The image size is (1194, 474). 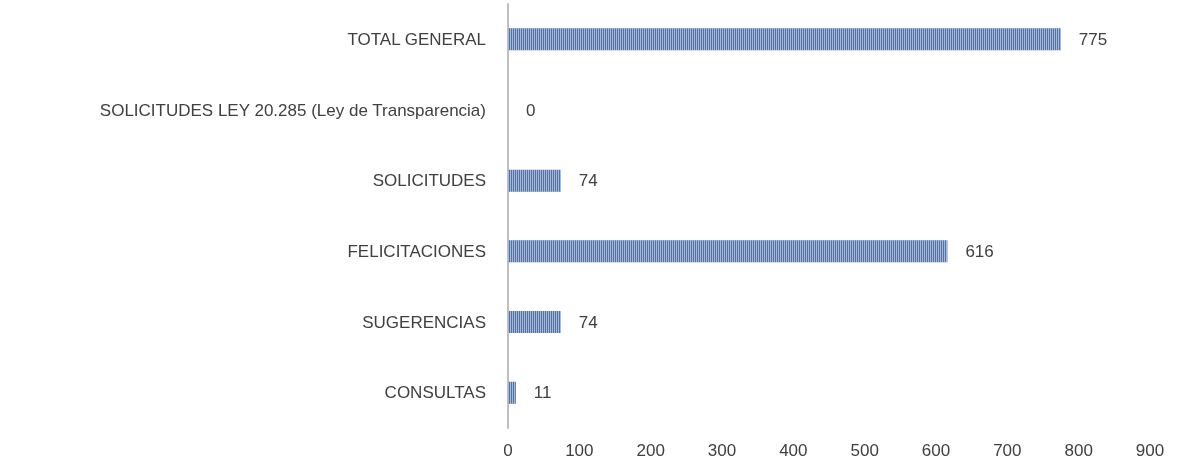 What do you see at coordinates (793, 450) in the screenshot?
I see `x-tick-label: 400` at bounding box center [793, 450].